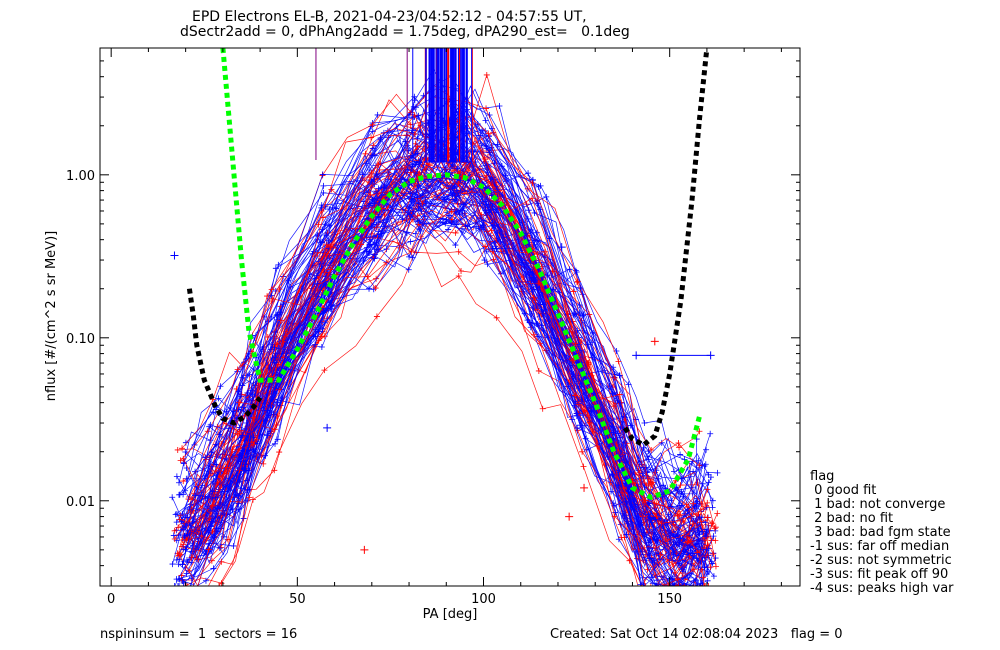 This screenshot has height=650, width=1000. I want to click on legend-item: -2 sus: not symmetric, so click(881, 560).